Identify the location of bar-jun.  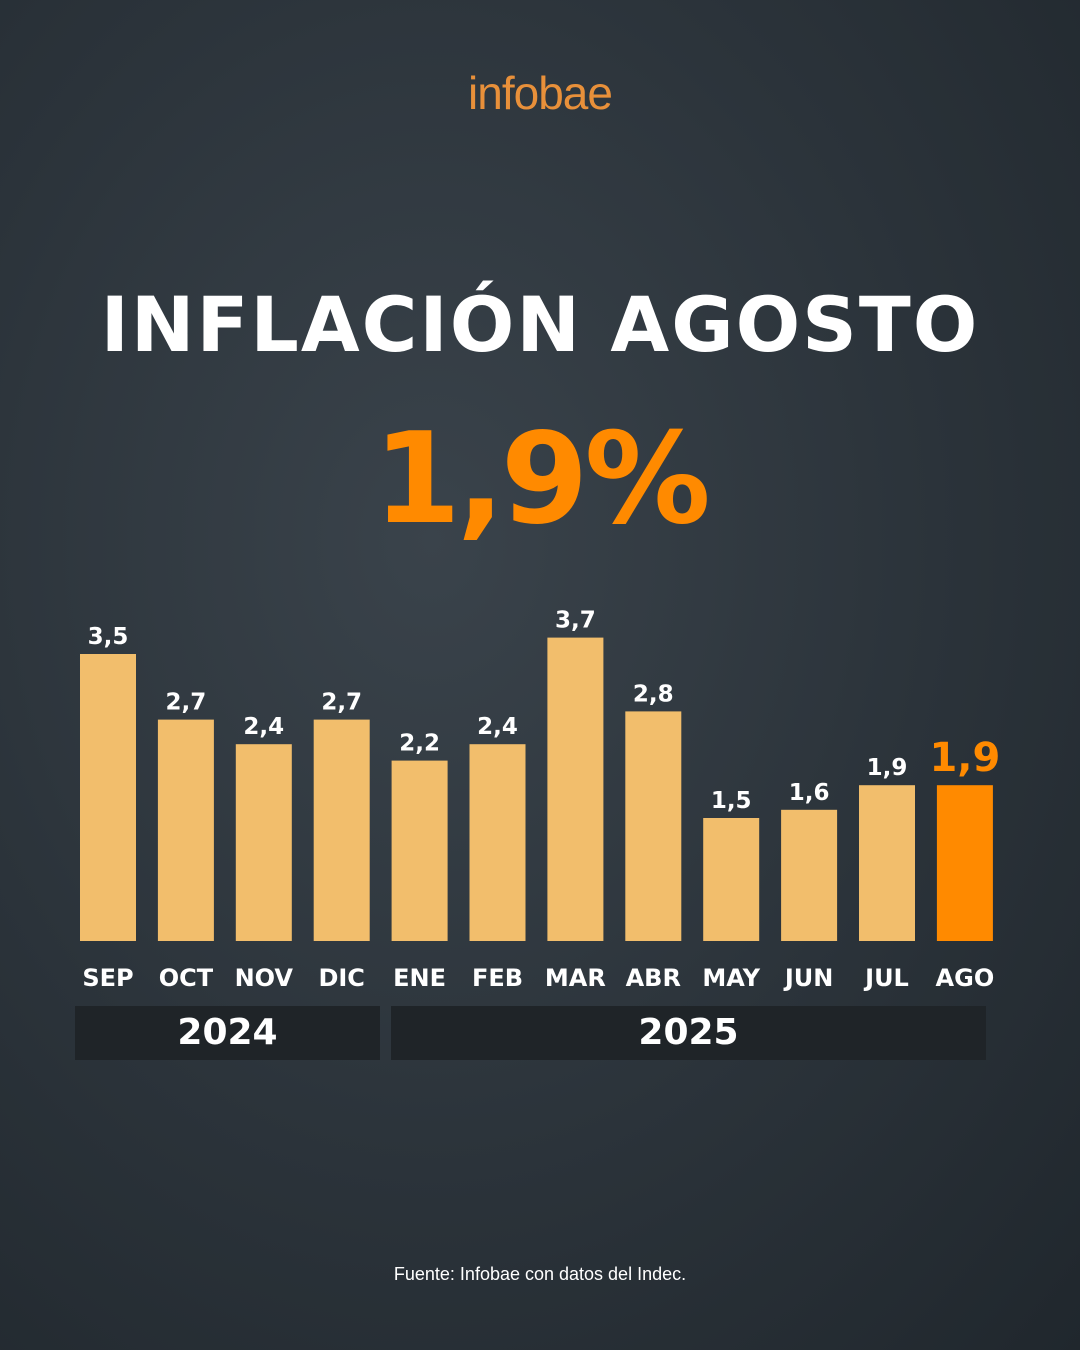
(809, 875).